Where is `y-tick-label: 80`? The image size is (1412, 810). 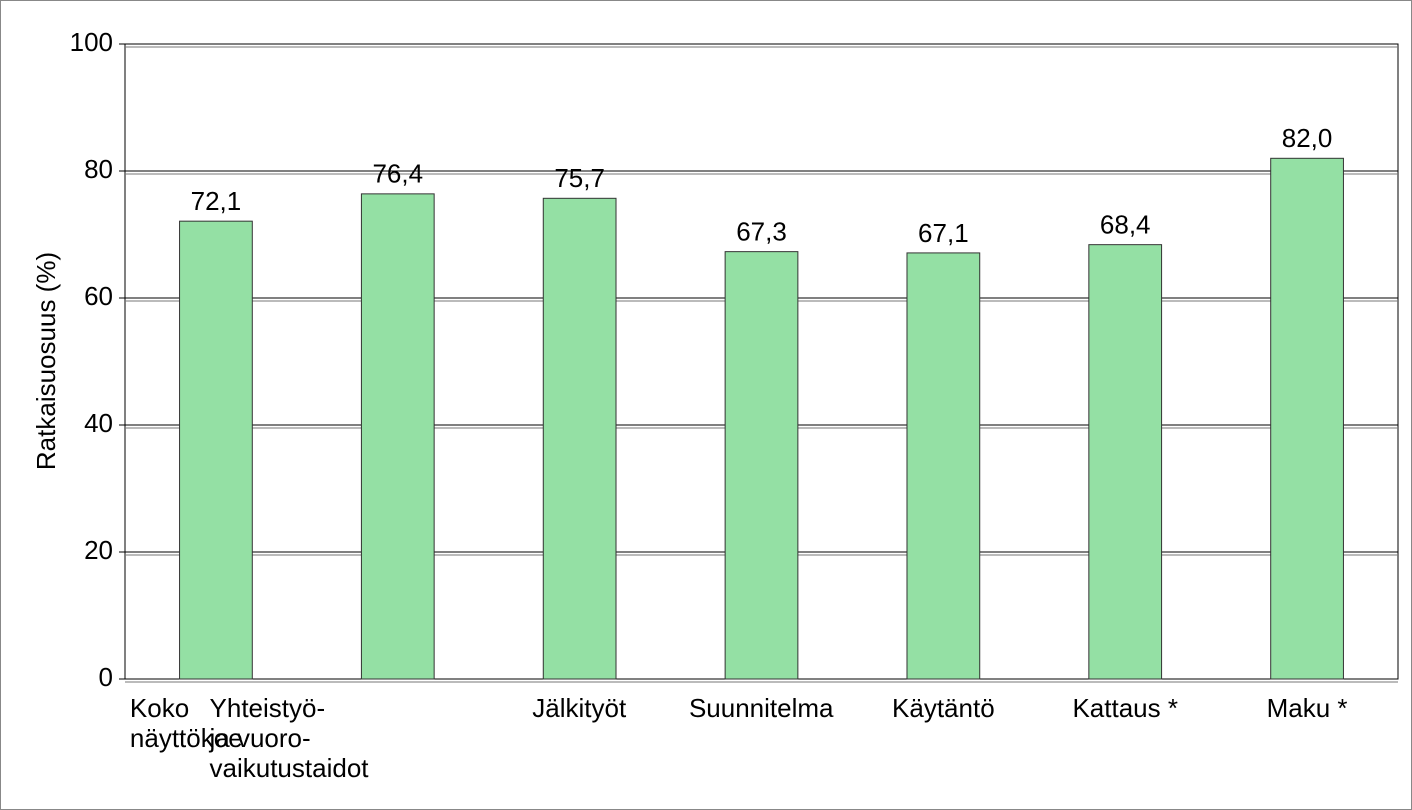 y-tick-label: 80 is located at coordinates (98, 169).